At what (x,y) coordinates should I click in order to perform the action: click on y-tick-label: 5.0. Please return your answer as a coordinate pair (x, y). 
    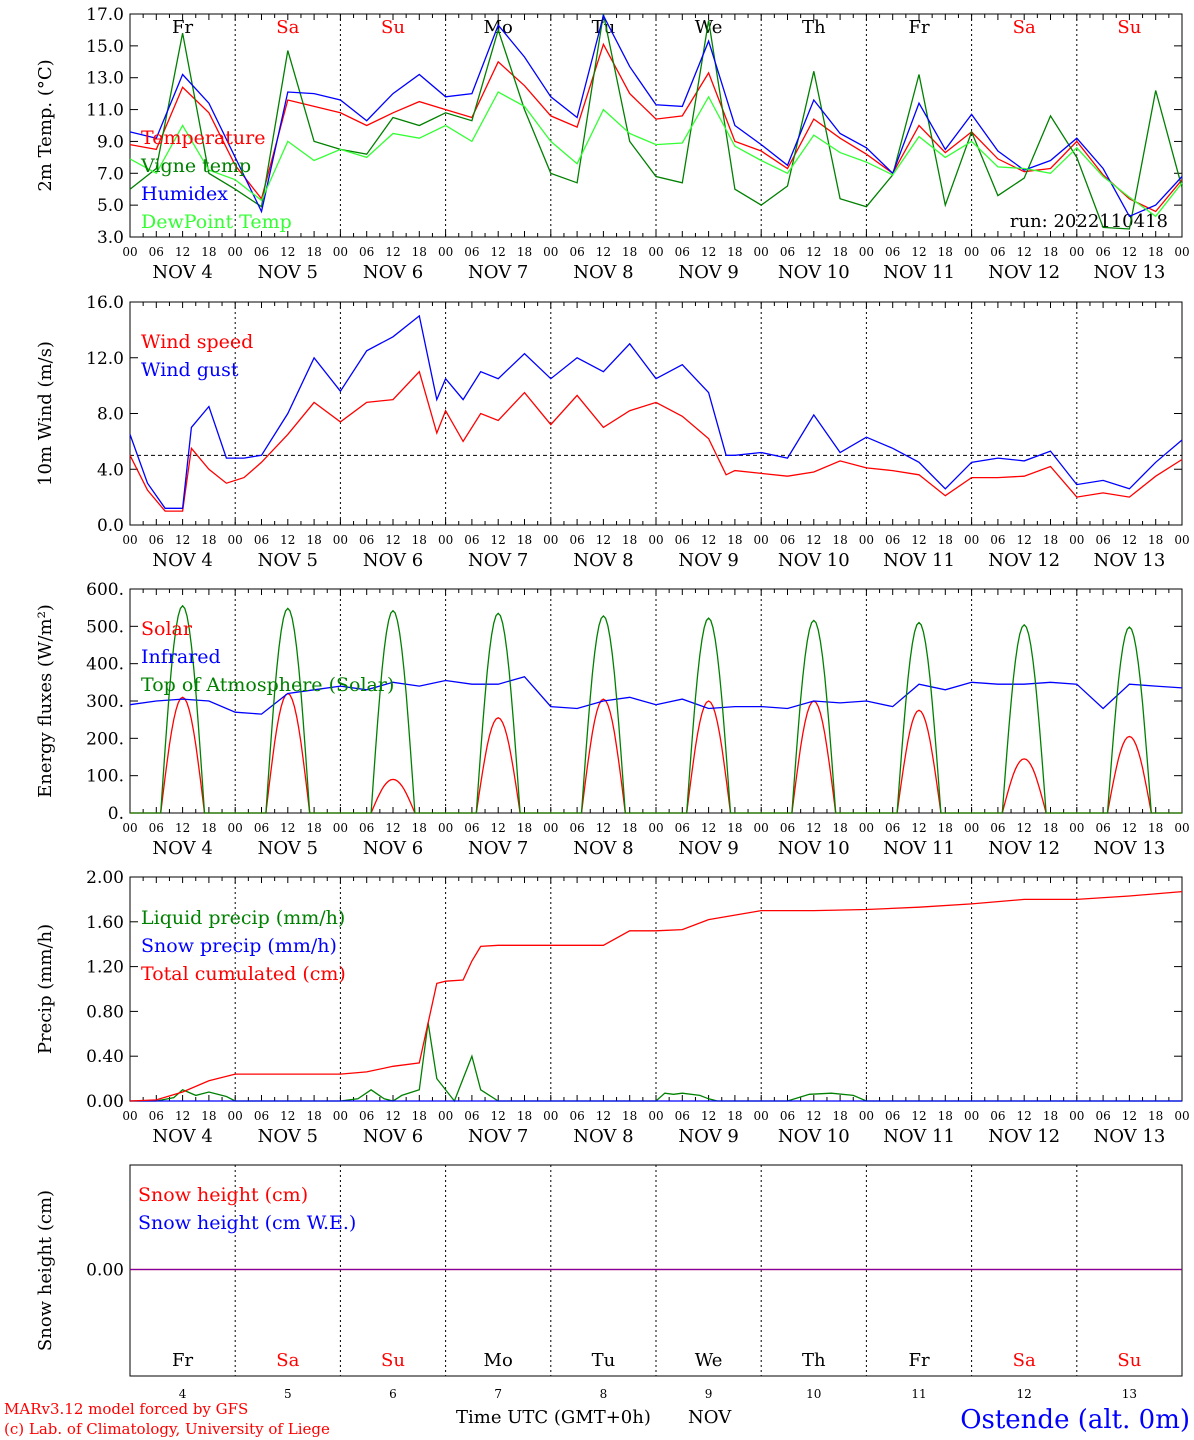
    Looking at the image, I should click on (110, 206).